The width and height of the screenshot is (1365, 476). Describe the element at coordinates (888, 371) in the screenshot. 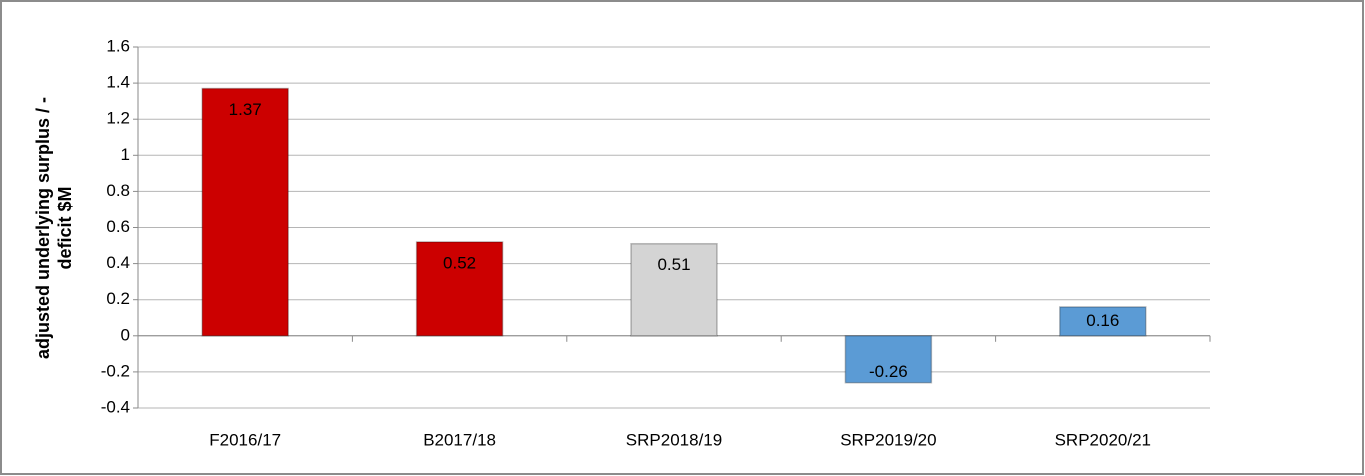

I see `data-label: -0.26` at that location.